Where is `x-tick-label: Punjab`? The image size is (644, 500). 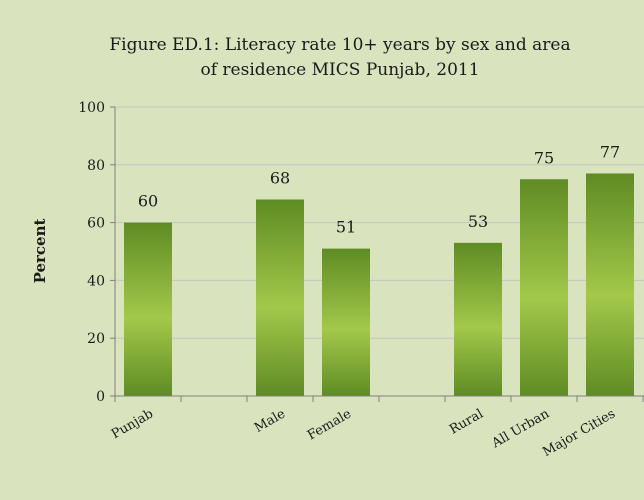
x-tick-label: Punjab is located at coordinates (132, 424).